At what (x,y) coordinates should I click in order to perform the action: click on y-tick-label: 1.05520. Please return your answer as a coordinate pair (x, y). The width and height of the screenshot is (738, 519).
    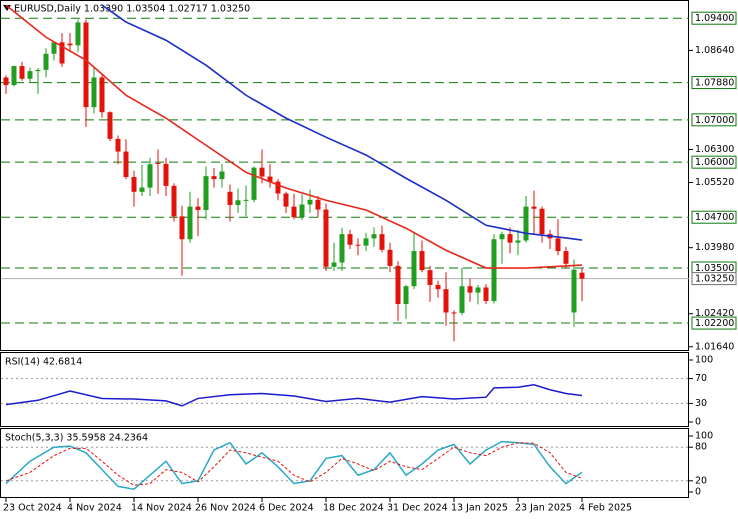
    Looking at the image, I should click on (714, 182).